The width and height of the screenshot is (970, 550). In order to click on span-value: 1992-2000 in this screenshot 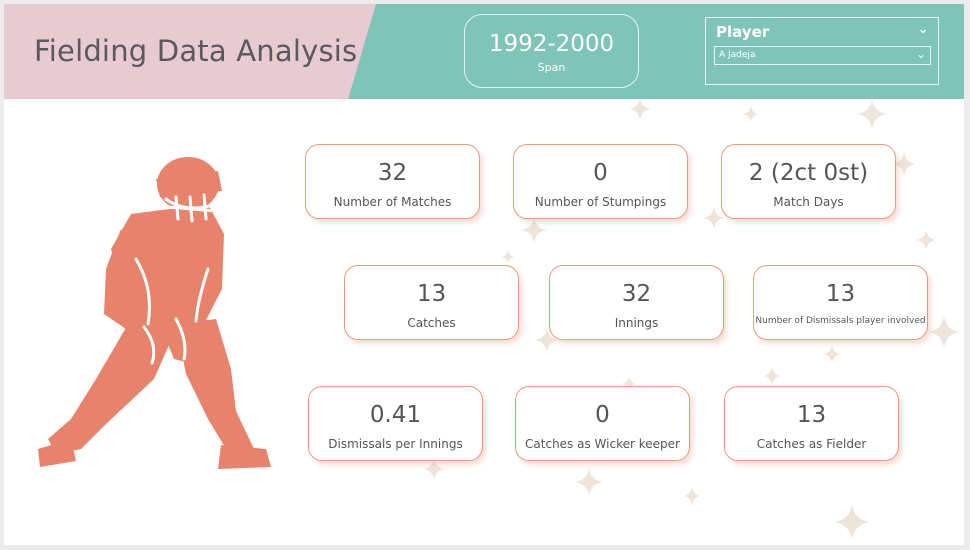, I will do `click(551, 44)`.